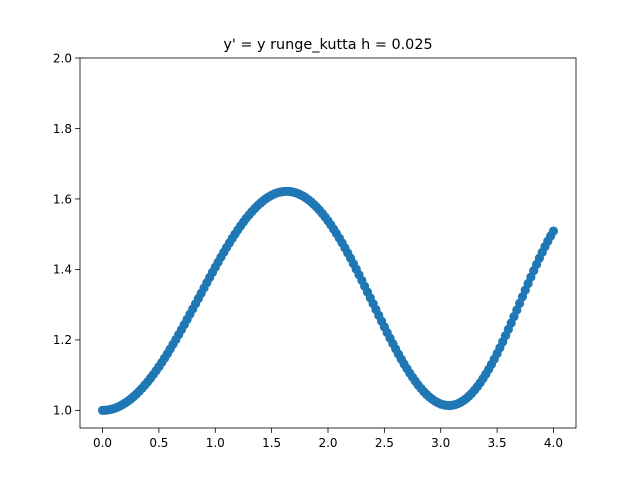 This screenshot has width=640, height=480. I want to click on y-tick-label: 1.8, so click(62, 129).